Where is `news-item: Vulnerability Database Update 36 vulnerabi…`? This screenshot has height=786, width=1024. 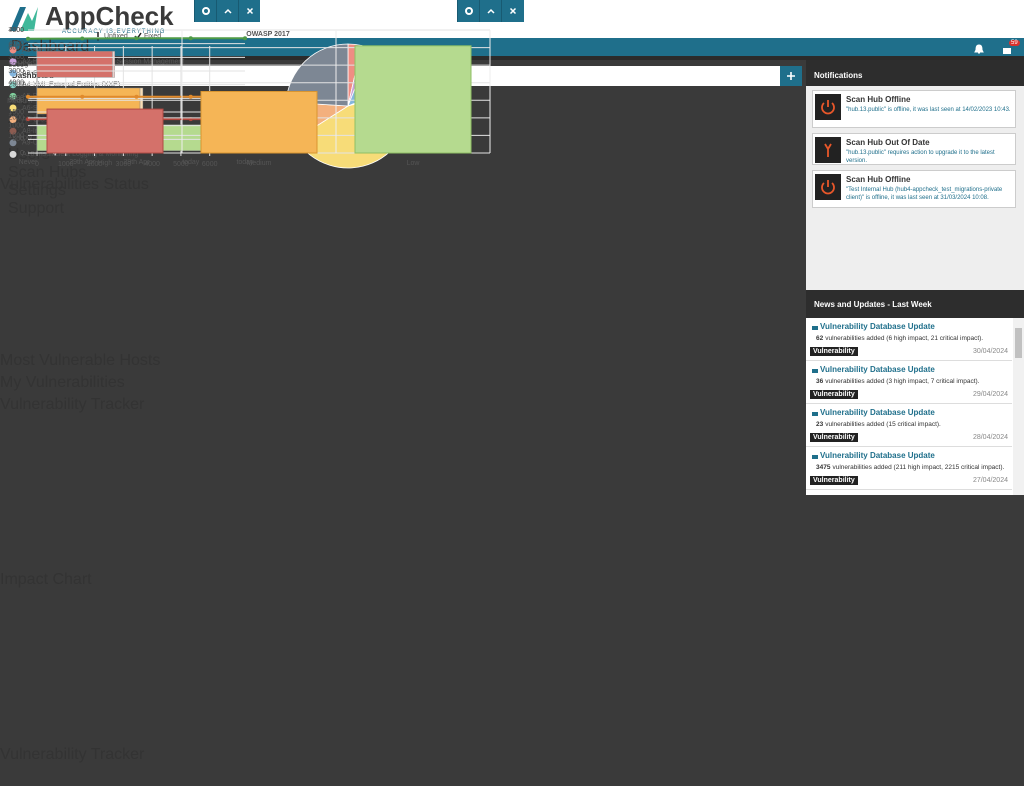 news-item: Vulnerability Database Update 36 vulnerabi… is located at coordinates (909, 382).